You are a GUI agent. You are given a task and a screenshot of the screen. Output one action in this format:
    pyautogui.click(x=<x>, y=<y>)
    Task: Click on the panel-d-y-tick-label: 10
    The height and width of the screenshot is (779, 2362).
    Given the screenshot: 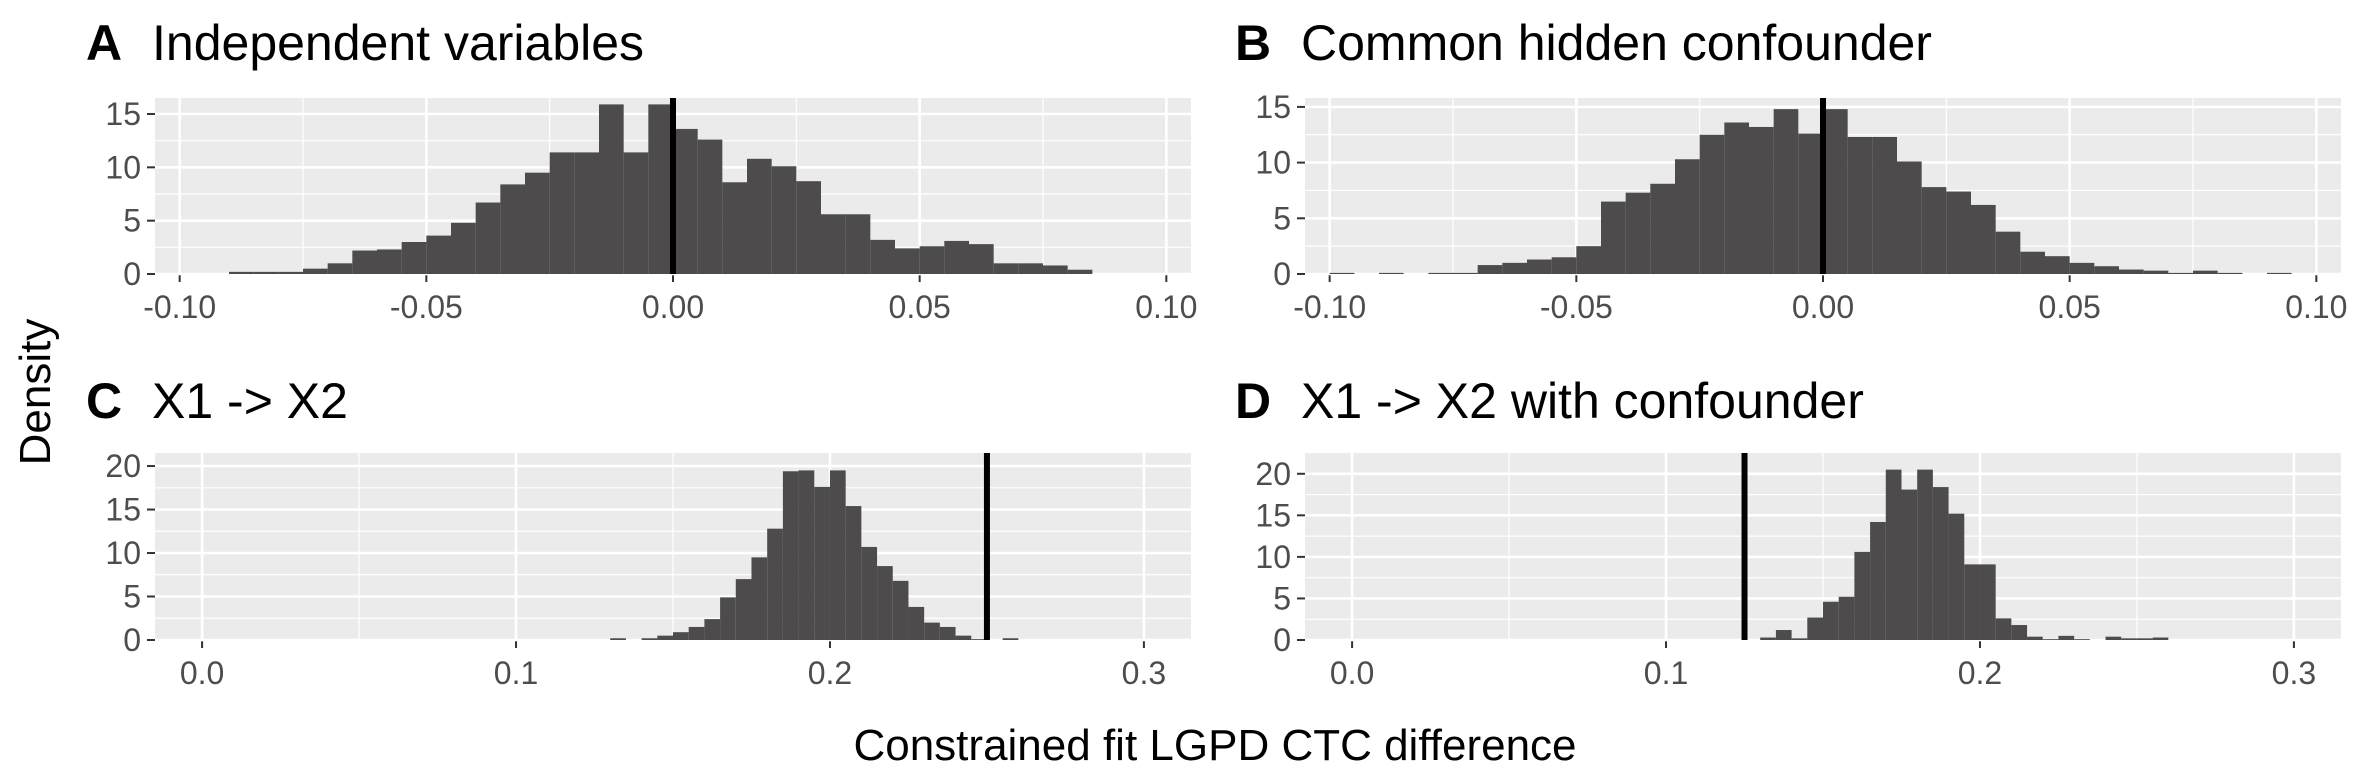 What is the action you would take?
    pyautogui.click(x=1273, y=557)
    